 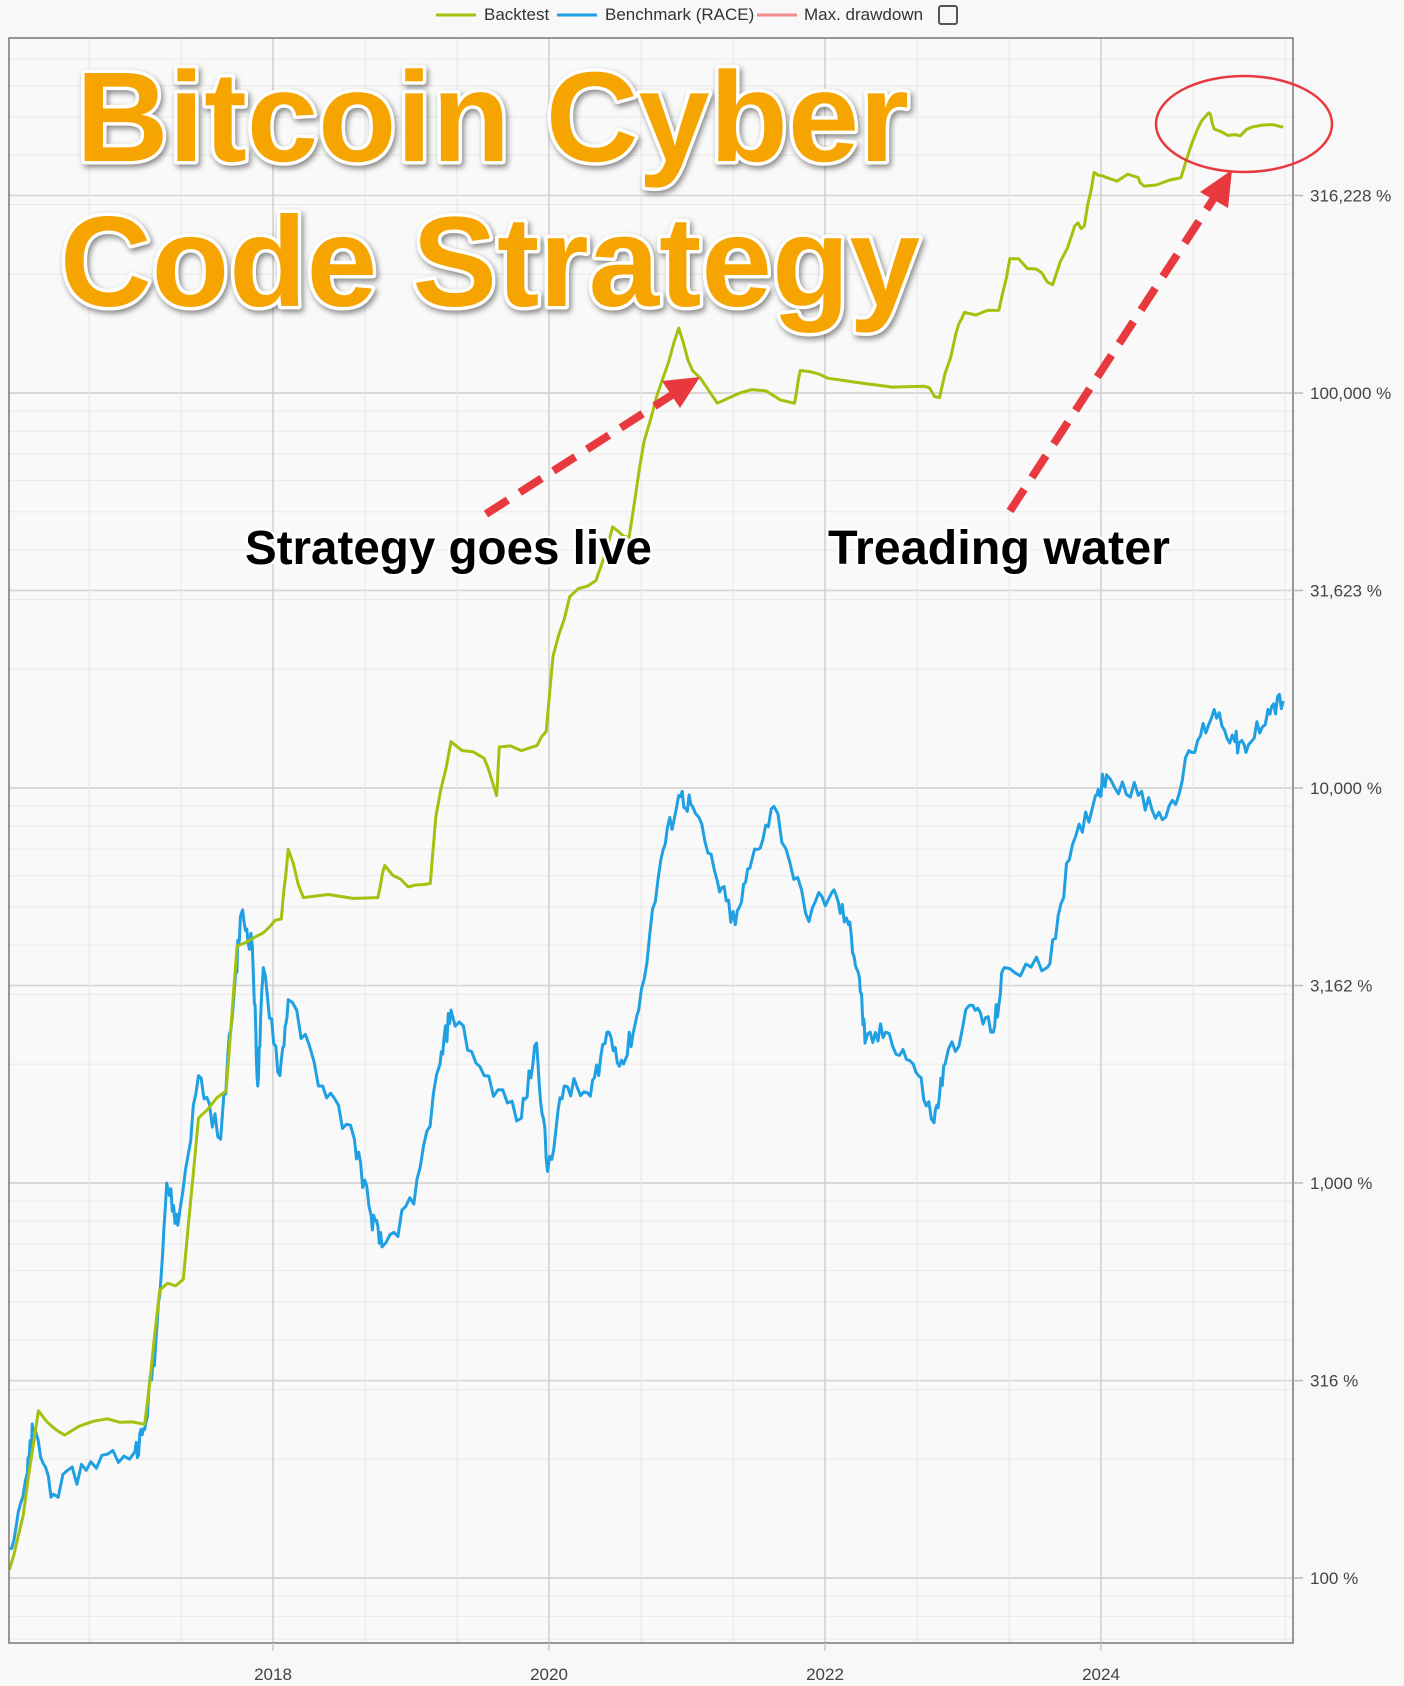 I want to click on x-axis: 2018 2020 2022 2024, so click(x=687, y=1663).